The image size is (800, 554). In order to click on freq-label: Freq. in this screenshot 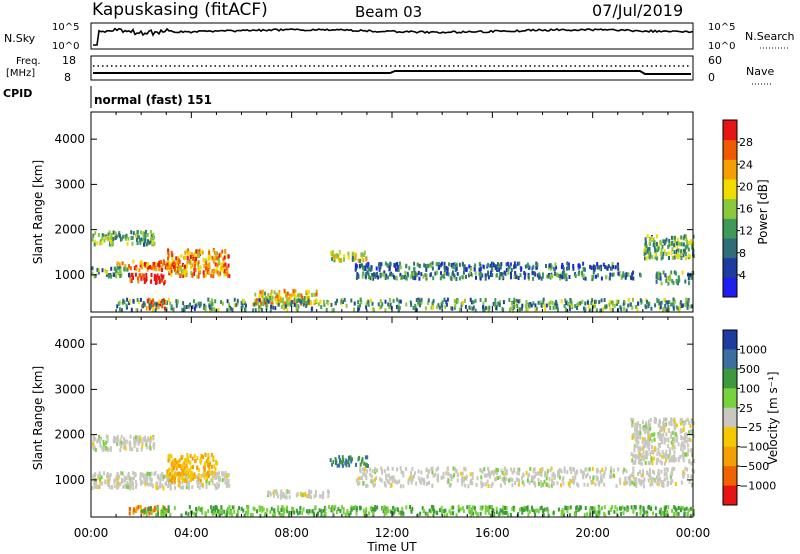, I will do `click(28, 61)`.